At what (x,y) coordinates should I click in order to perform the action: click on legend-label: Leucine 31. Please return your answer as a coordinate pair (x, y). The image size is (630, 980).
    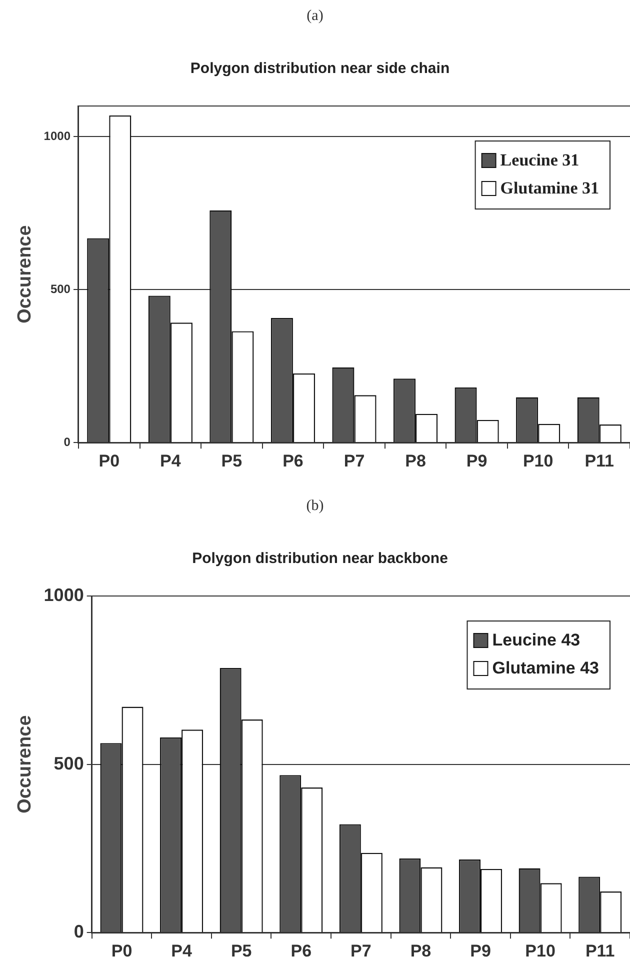
    Looking at the image, I should click on (540, 160).